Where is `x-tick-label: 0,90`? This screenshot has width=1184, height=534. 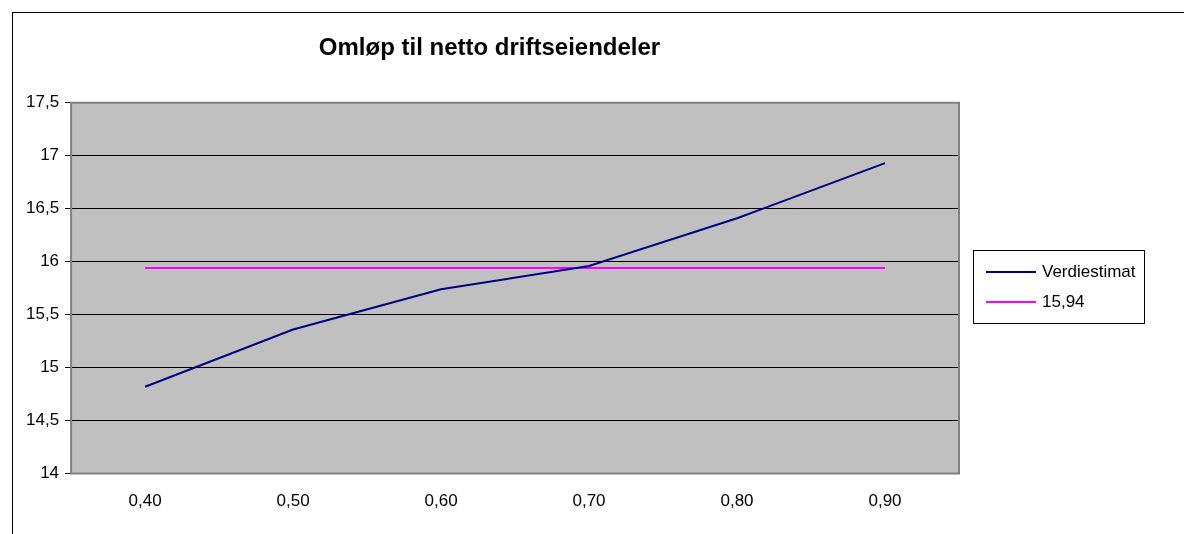
x-tick-label: 0,90 is located at coordinates (885, 501).